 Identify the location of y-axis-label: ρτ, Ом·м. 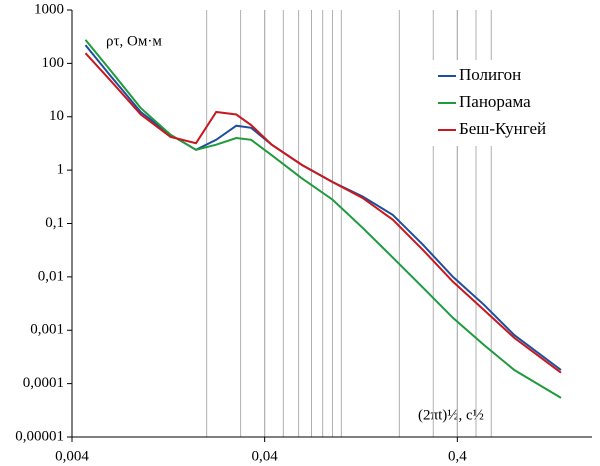
(134, 41).